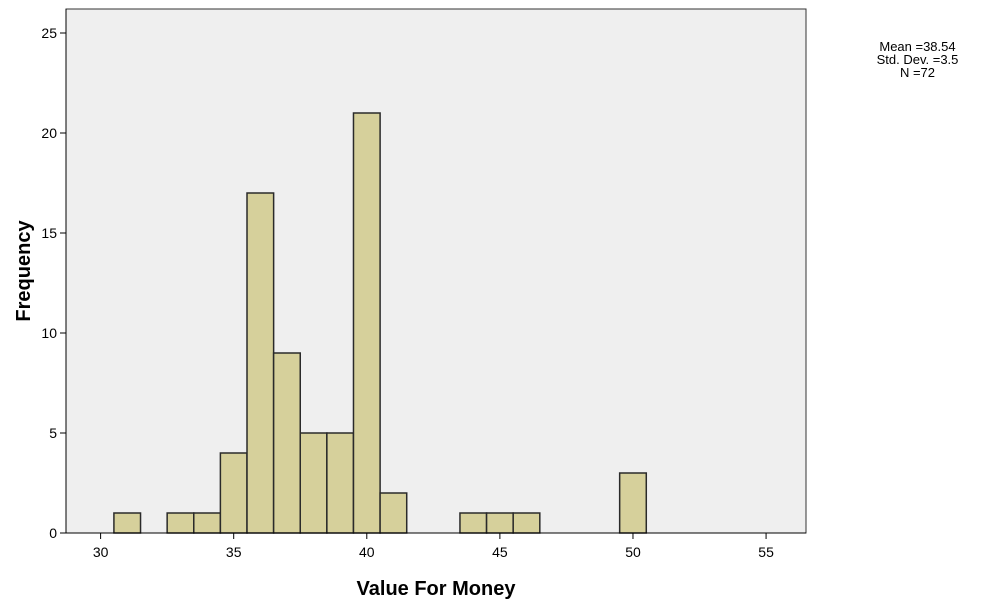 Image resolution: width=1002 pixels, height=604 pixels. I want to click on x-tick-label: 40, so click(367, 552).